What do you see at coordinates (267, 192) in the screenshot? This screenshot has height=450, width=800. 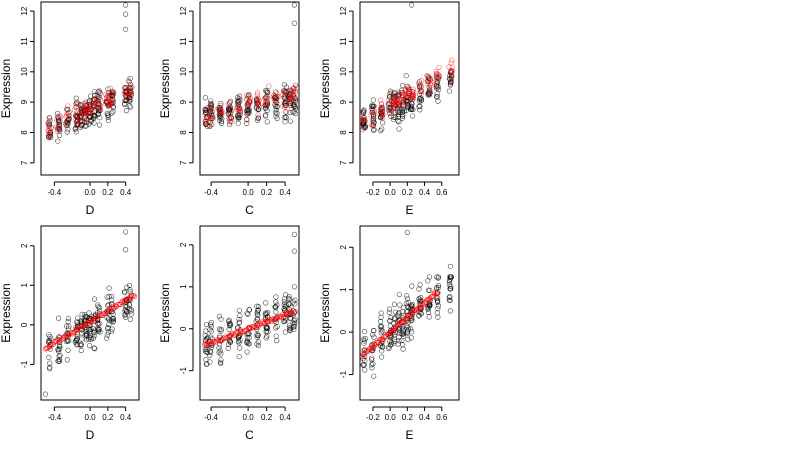 I see `x-tick-label: 0.2` at bounding box center [267, 192].